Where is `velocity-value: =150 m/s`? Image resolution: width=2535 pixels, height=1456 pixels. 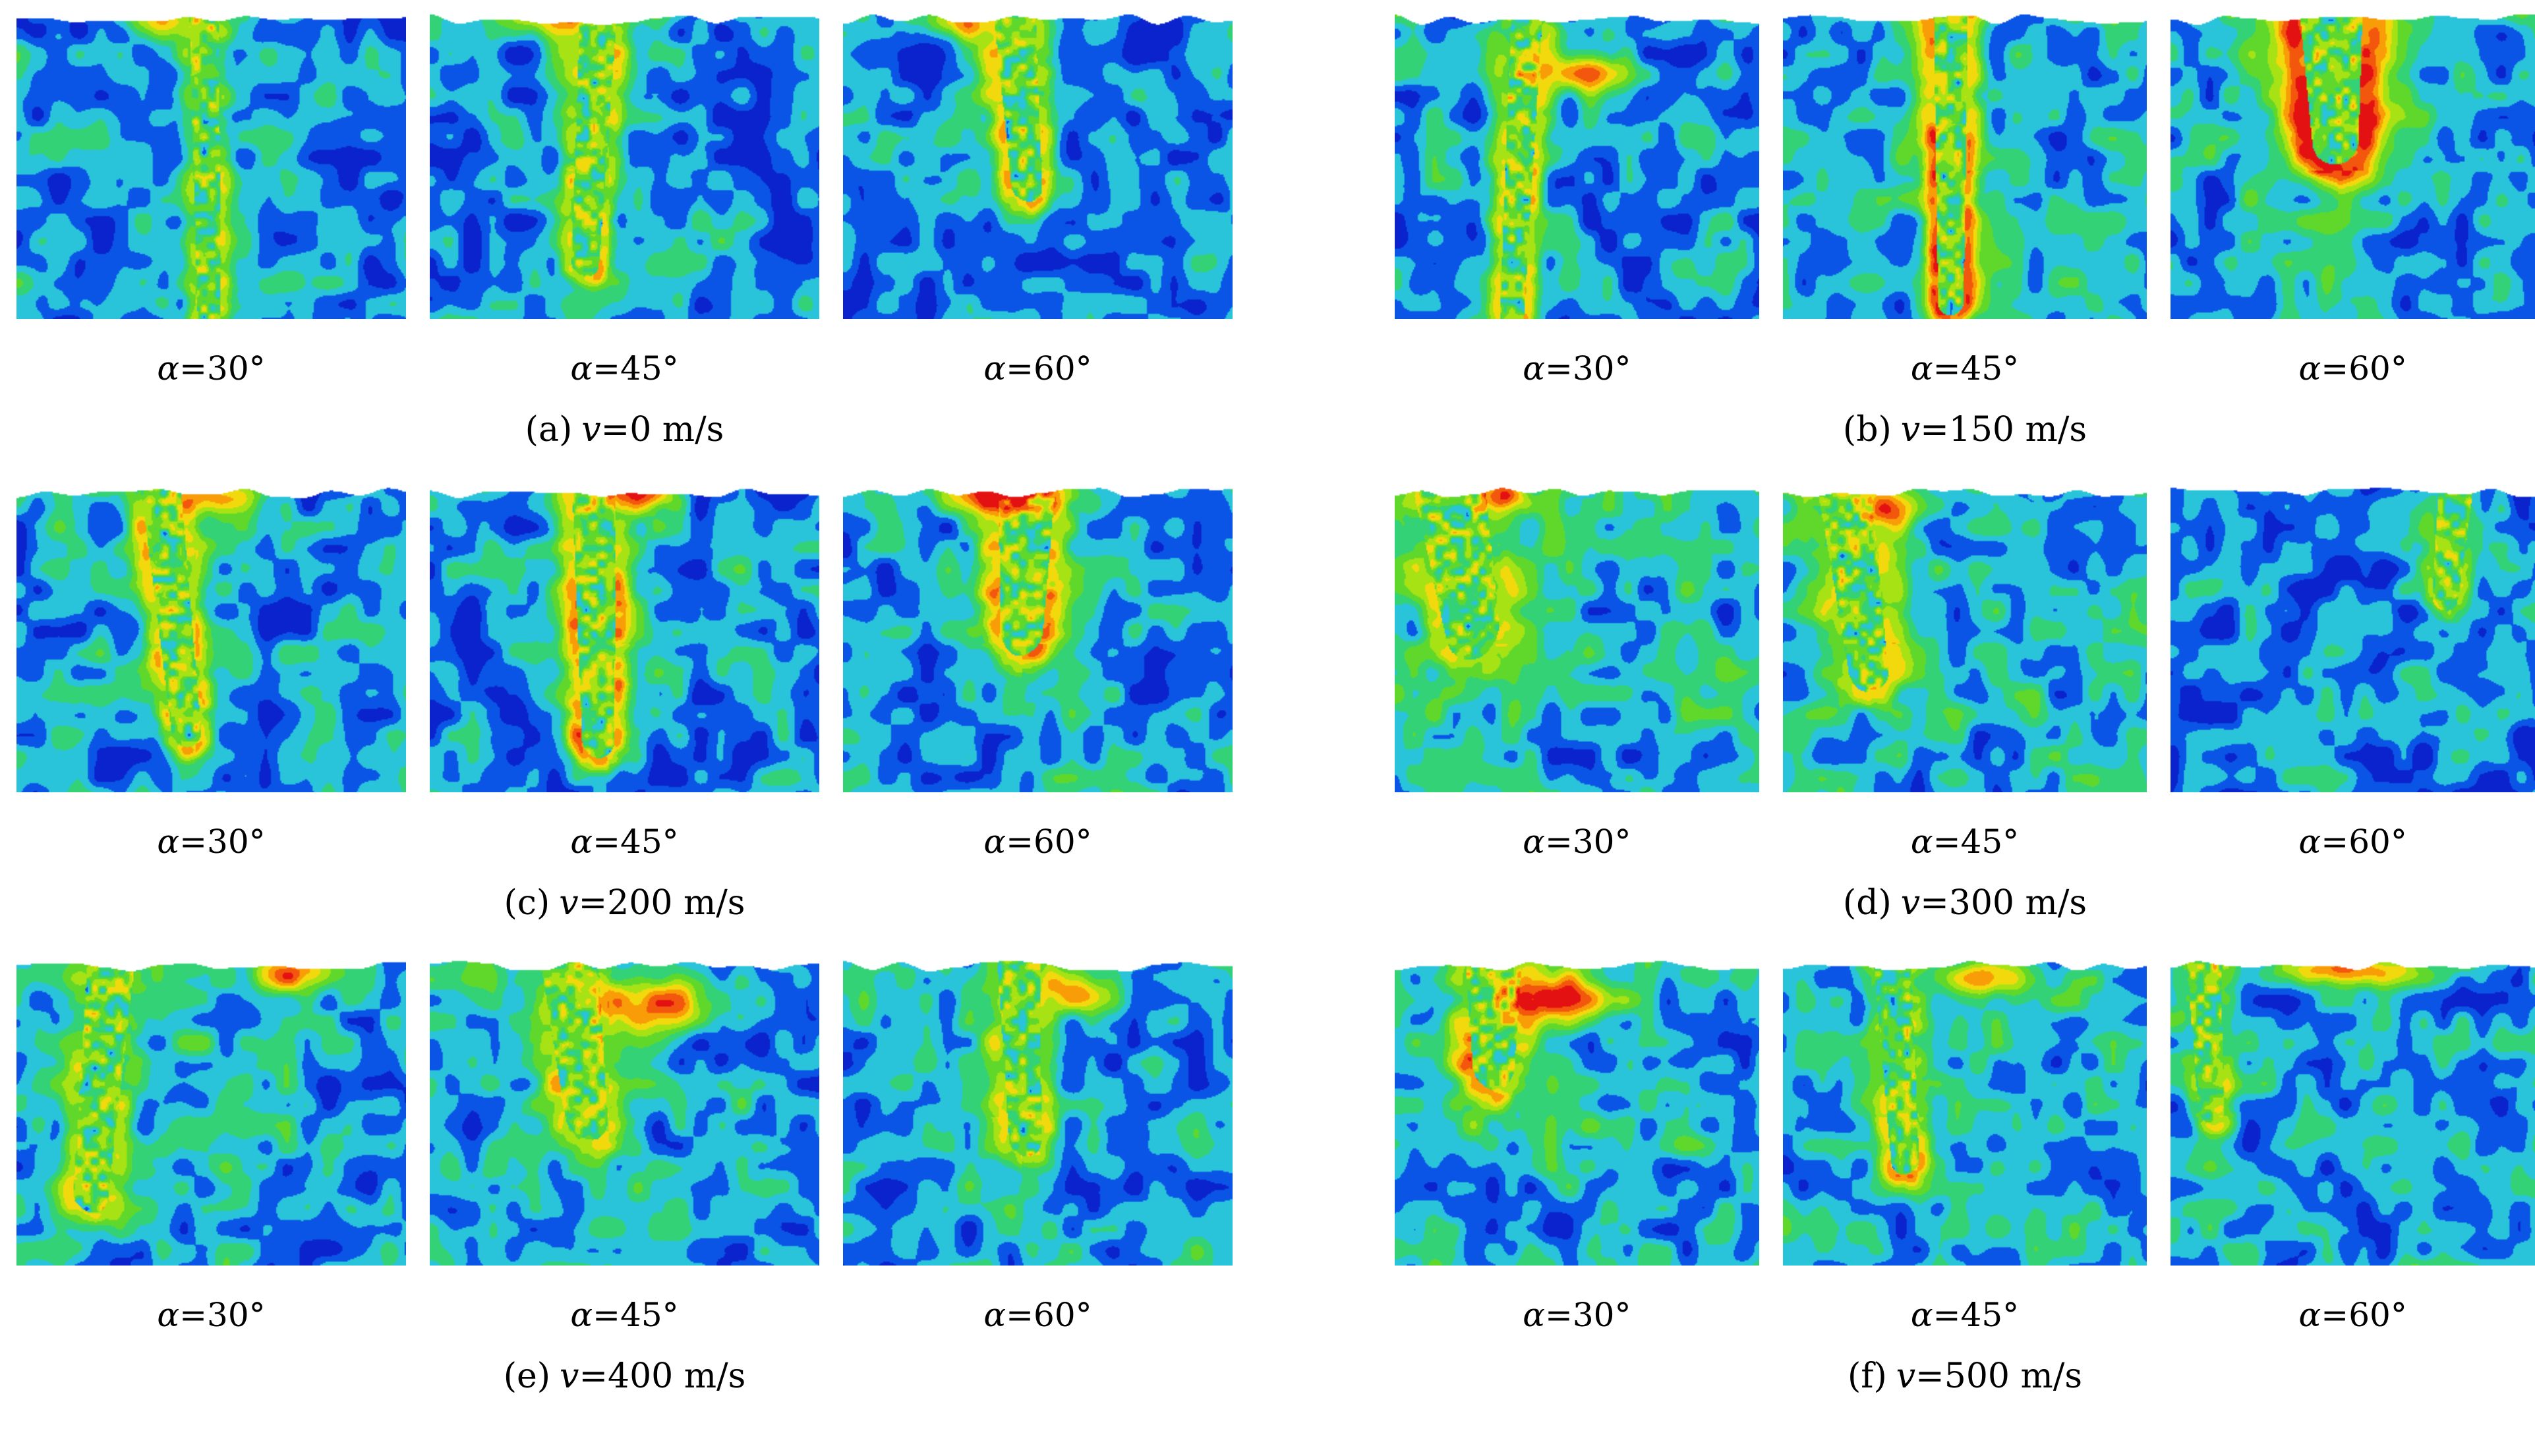
velocity-value: =150 m/s is located at coordinates (2003, 430).